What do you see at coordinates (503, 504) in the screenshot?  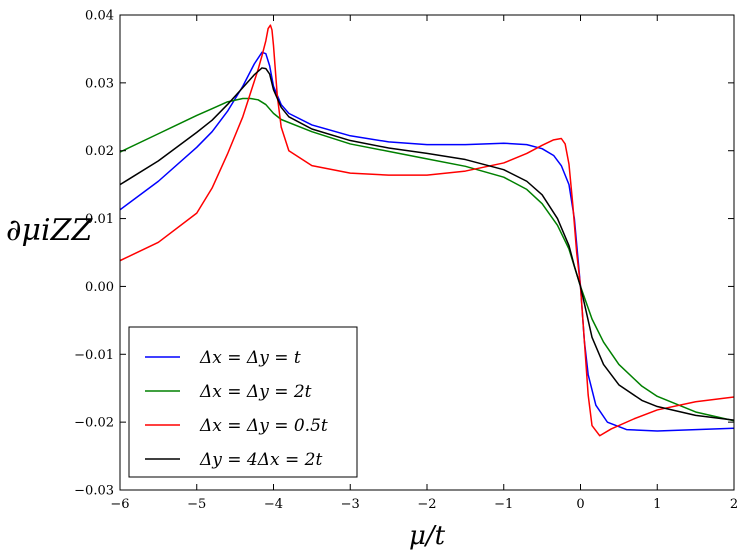 I see `x-tick-label: −1` at bounding box center [503, 504].